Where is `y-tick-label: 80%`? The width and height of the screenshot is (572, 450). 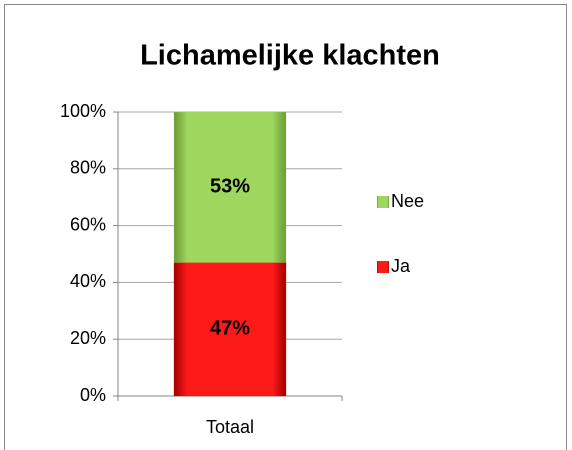 y-tick-label: 80% is located at coordinates (88, 168).